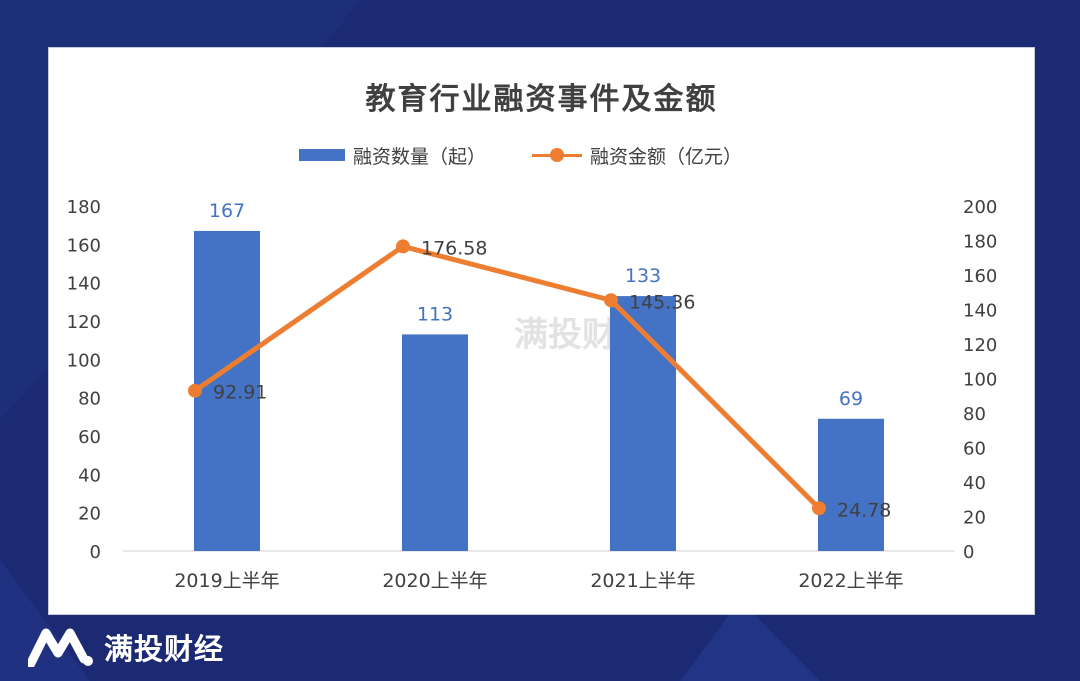 Image resolution: width=1080 pixels, height=681 pixels. I want to click on y-left-tick-label: 100, so click(84, 360).